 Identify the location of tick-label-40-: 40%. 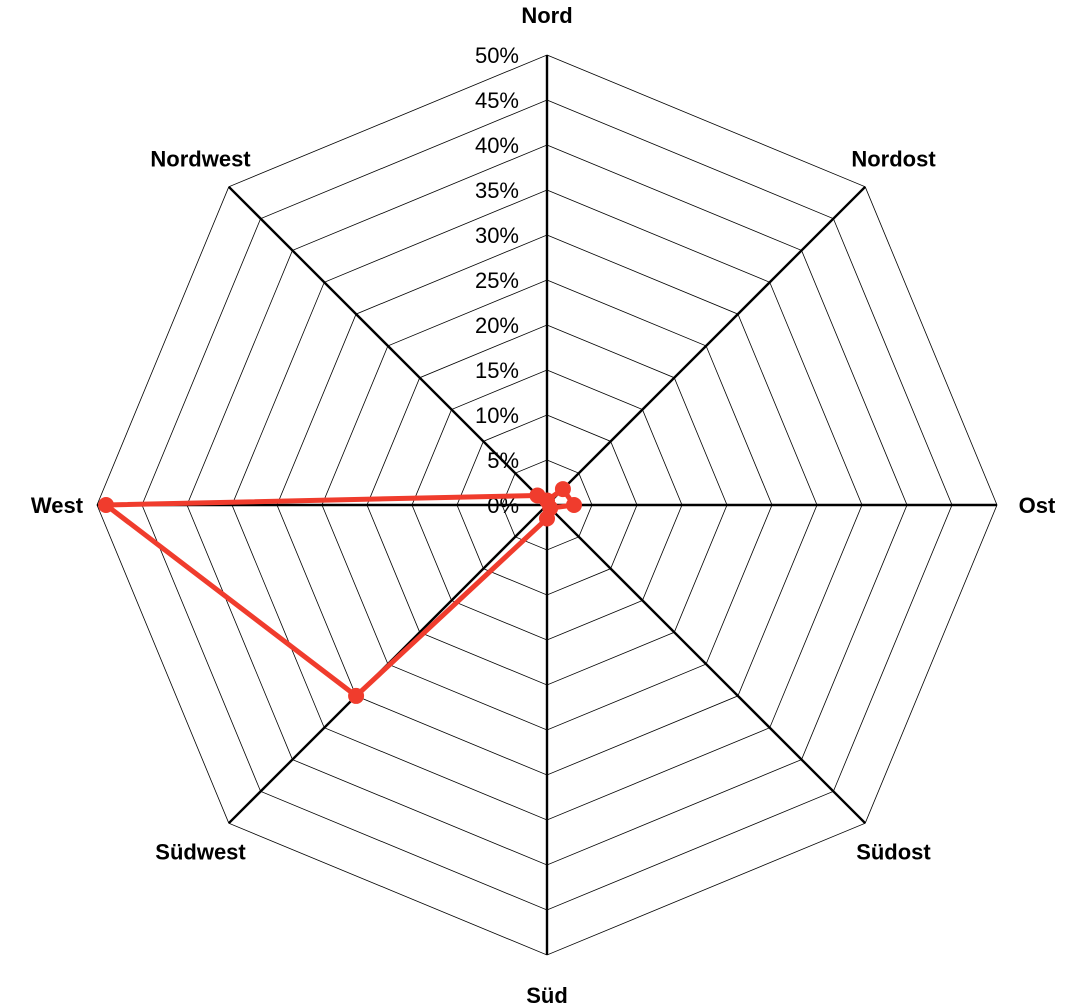
(497, 145).